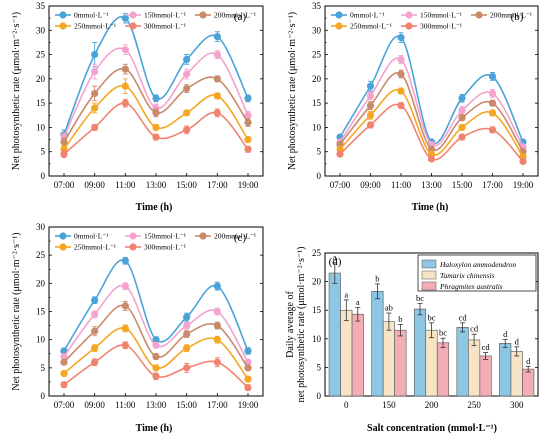 Image resolution: width=550 pixels, height=441 pixels. I want to click on x-tick-label: 17:00, so click(492, 185).